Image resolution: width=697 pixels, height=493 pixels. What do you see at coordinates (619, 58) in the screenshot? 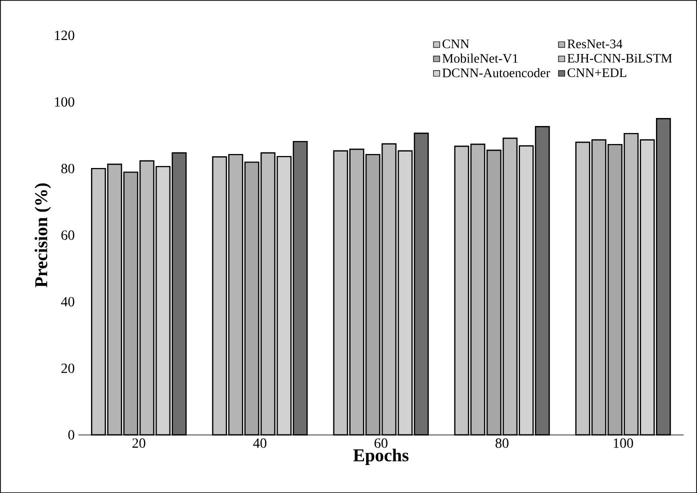
I see `legend-label: EJH-CNN-BiLSTM` at bounding box center [619, 58].